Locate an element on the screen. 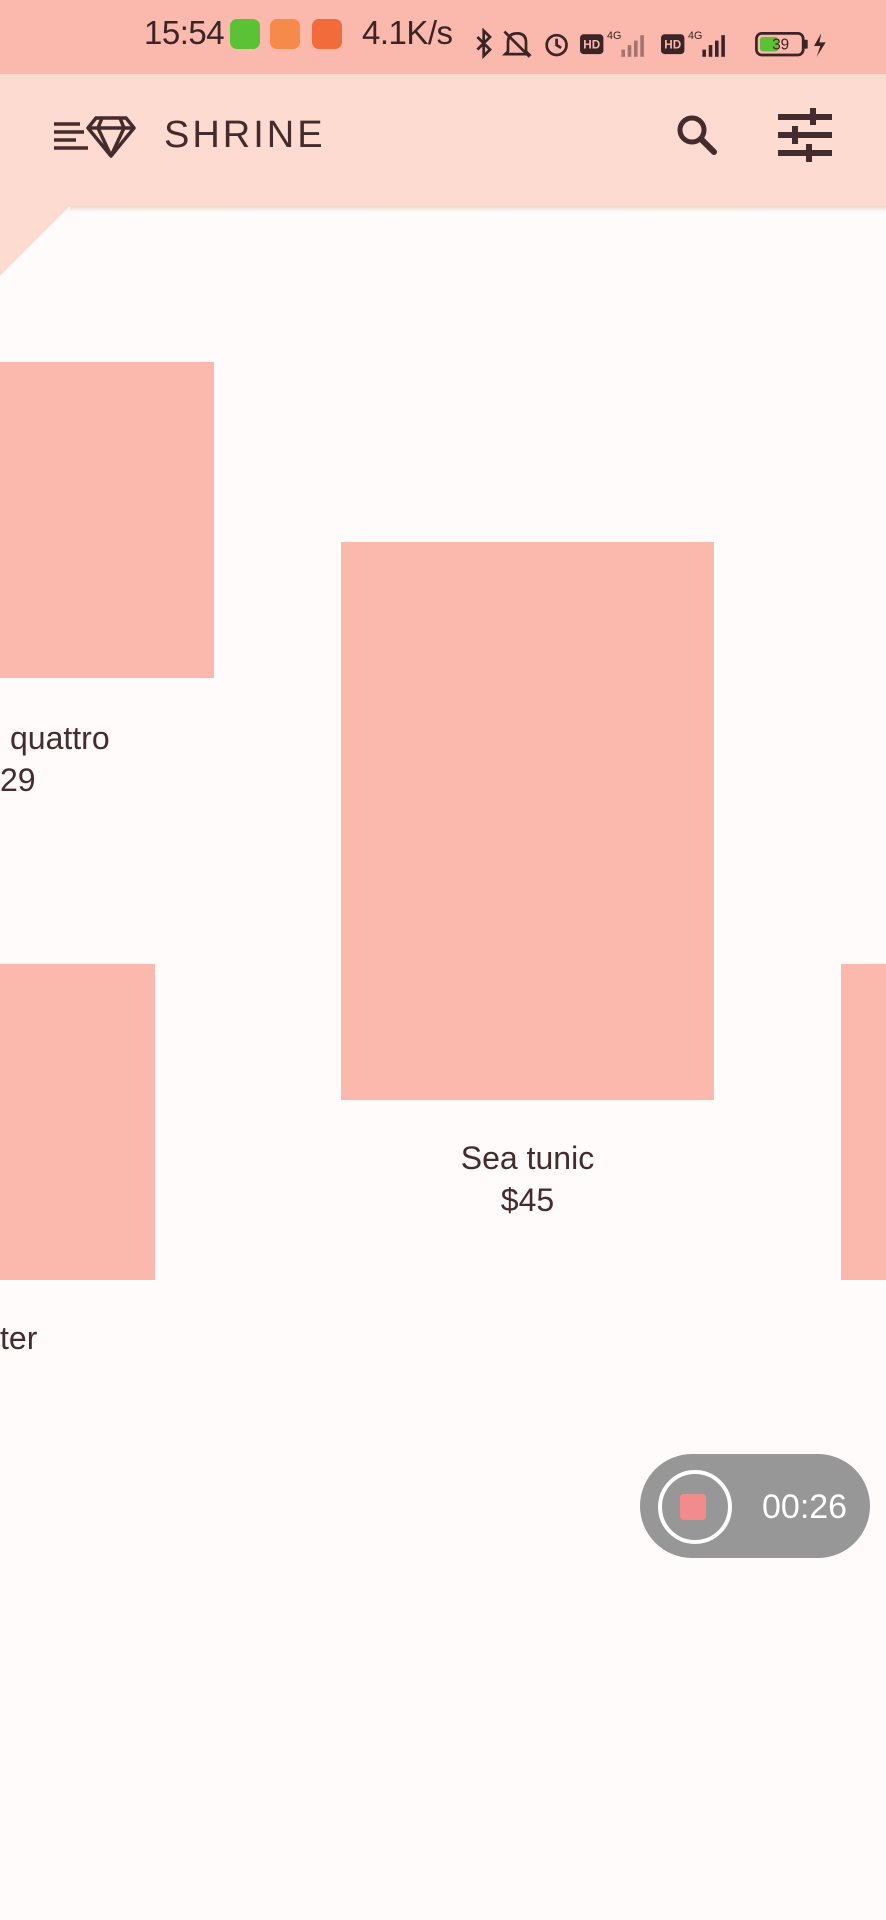  mute-bell-icon is located at coordinates (517, 44).